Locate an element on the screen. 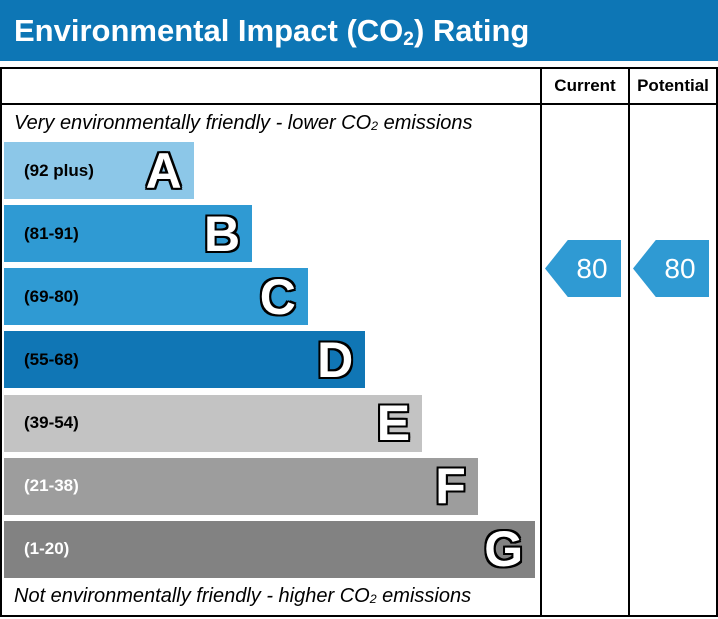  band-letter: B is located at coordinates (222, 233).